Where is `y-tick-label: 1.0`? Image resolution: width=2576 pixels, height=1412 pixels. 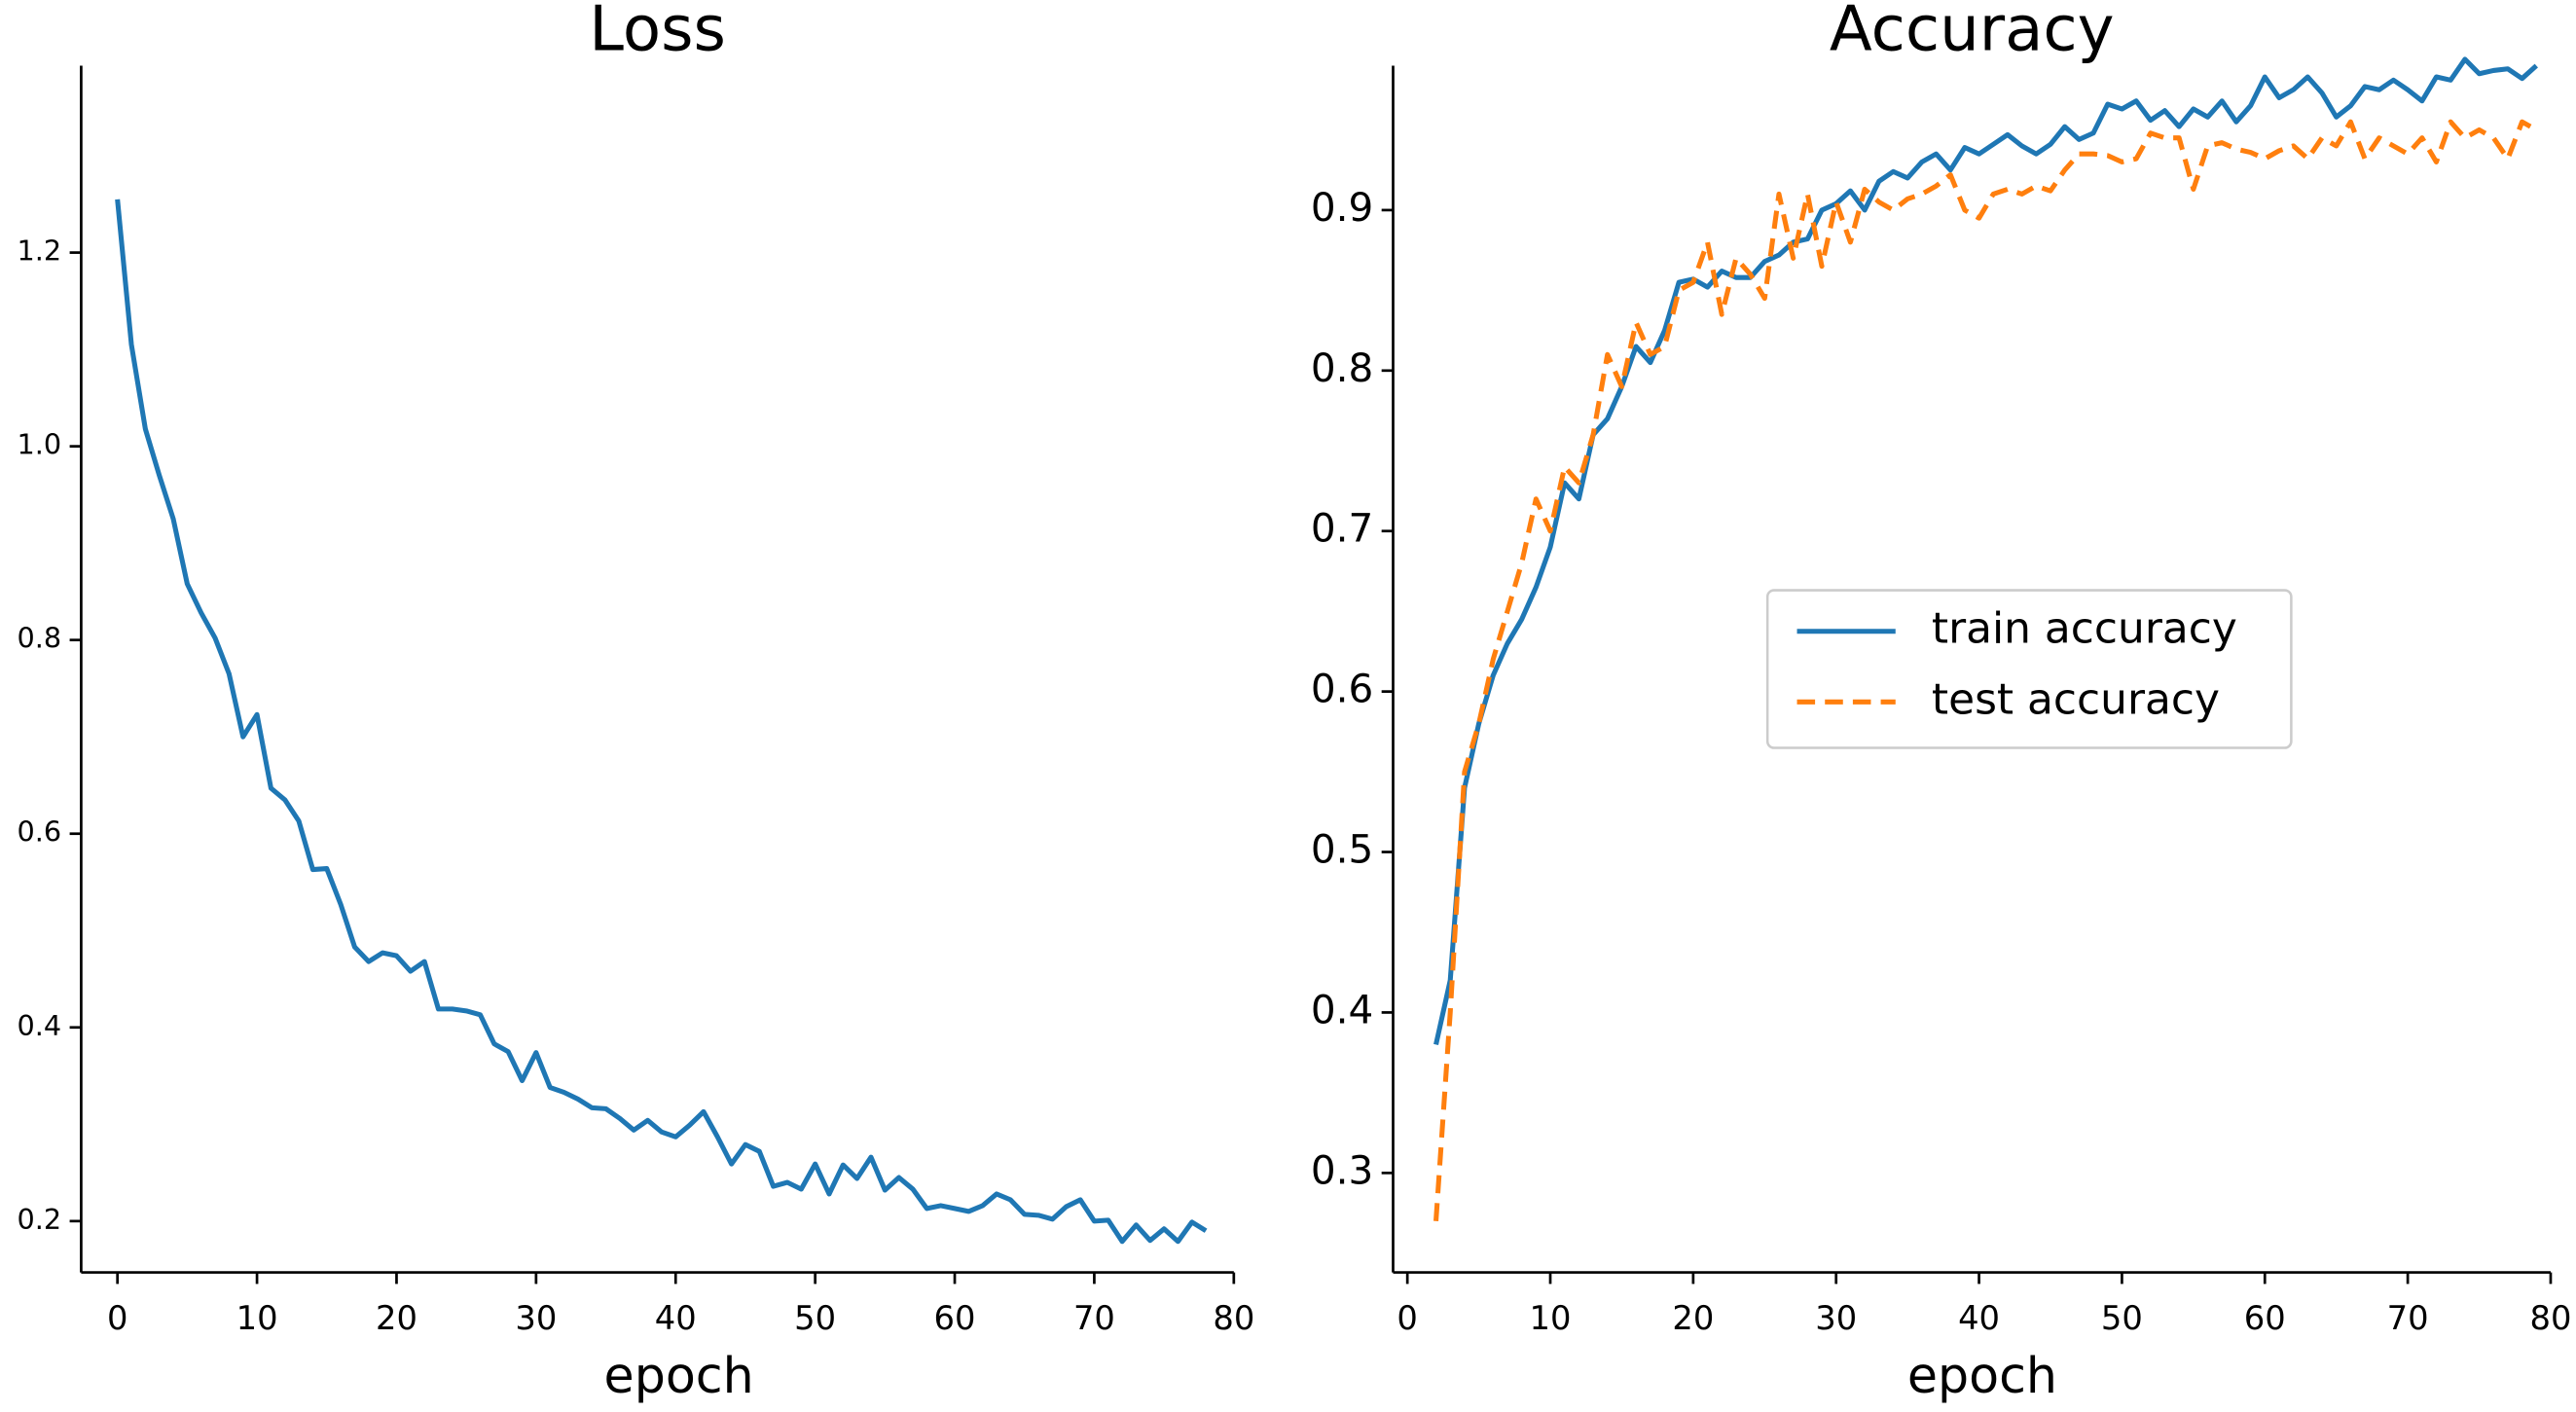 y-tick-label: 1.0 is located at coordinates (40, 444).